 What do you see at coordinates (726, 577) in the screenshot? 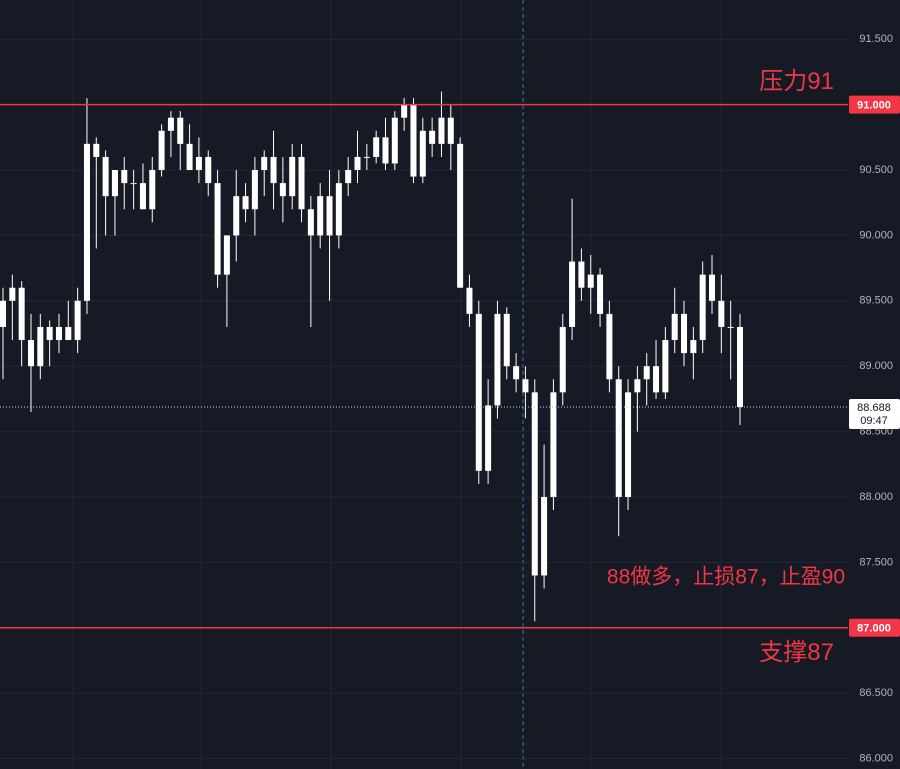
I see `annotation: 88做多，止损87，止盈90` at bounding box center [726, 577].